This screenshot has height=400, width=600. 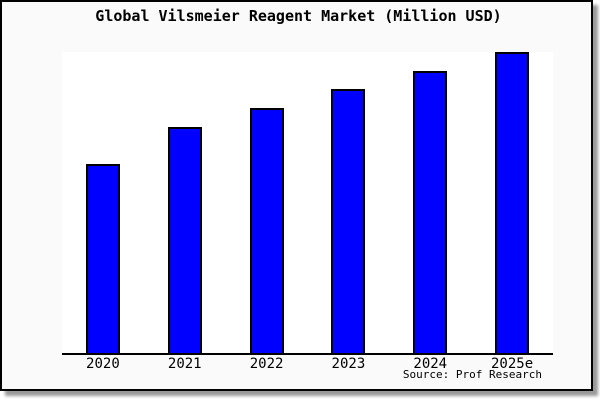 I want to click on bar-2022, so click(x=267, y=230).